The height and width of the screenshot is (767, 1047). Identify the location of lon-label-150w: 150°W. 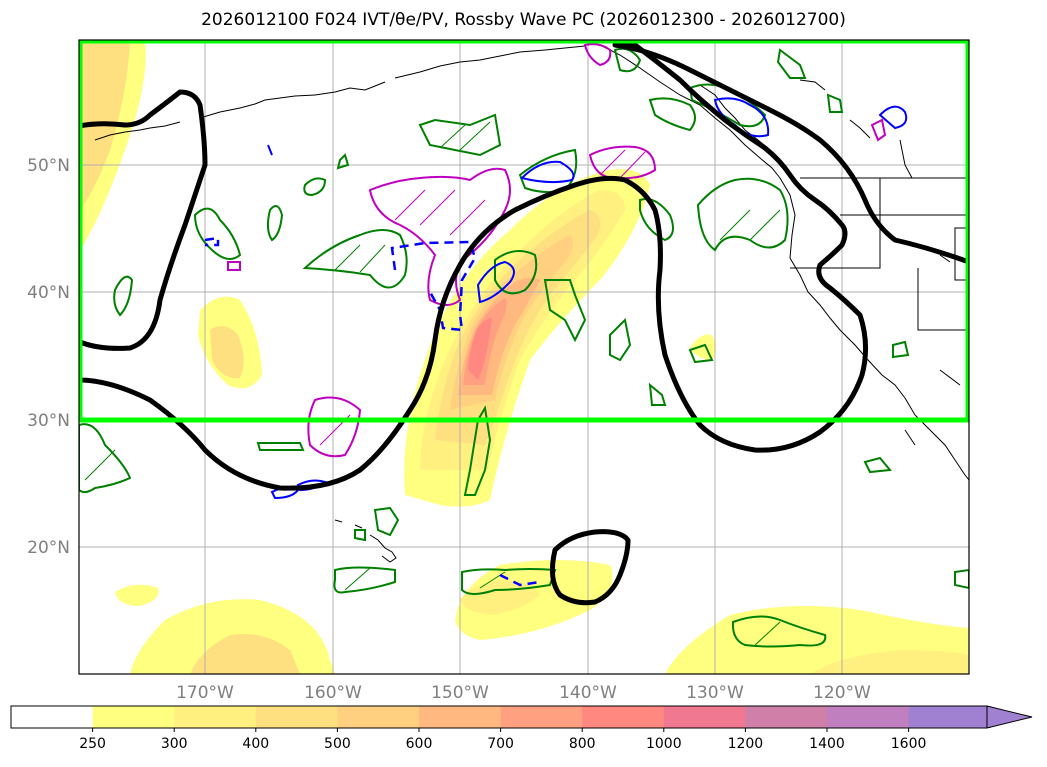
(460, 693).